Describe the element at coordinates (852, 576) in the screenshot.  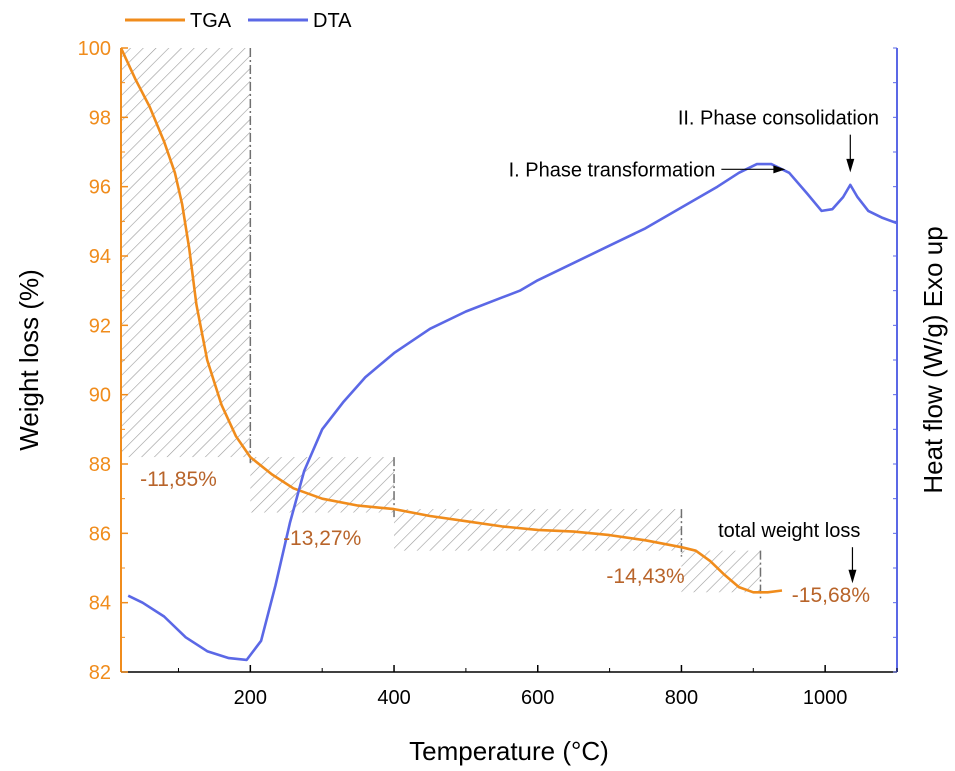
I see `arrow-total-weight-loss-head` at that location.